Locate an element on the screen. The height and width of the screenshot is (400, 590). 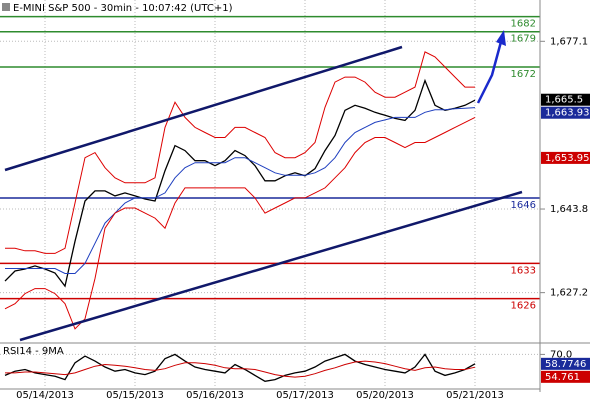
title-icon is located at coordinates (6, 7).